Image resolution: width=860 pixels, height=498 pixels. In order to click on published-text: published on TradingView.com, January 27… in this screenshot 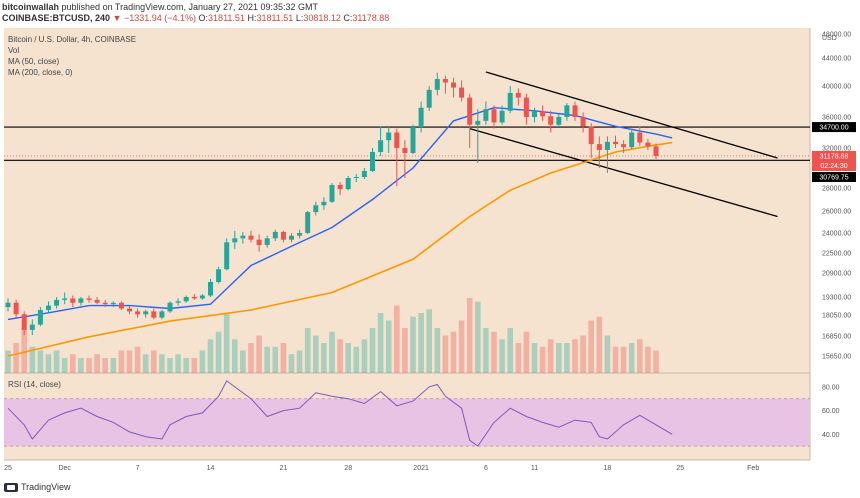, I will do `click(190, 7)`.